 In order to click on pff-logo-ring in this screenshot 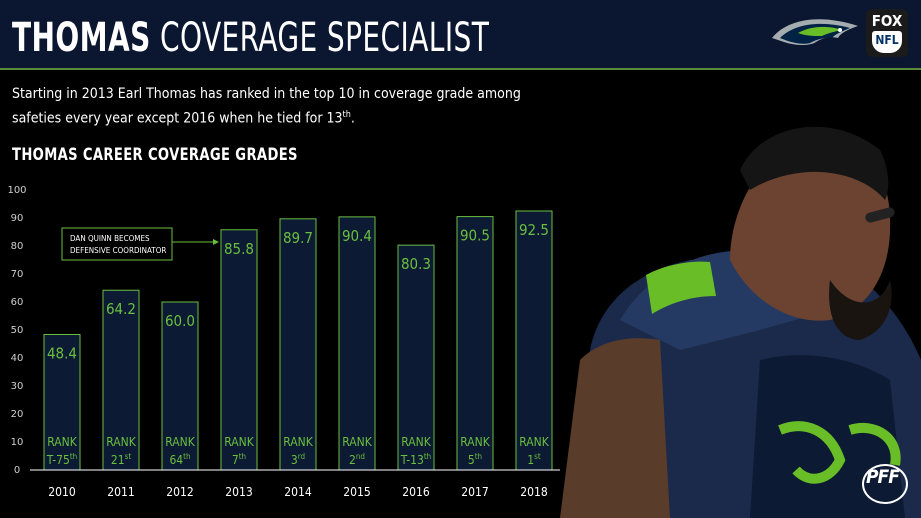, I will do `click(885, 484)`.